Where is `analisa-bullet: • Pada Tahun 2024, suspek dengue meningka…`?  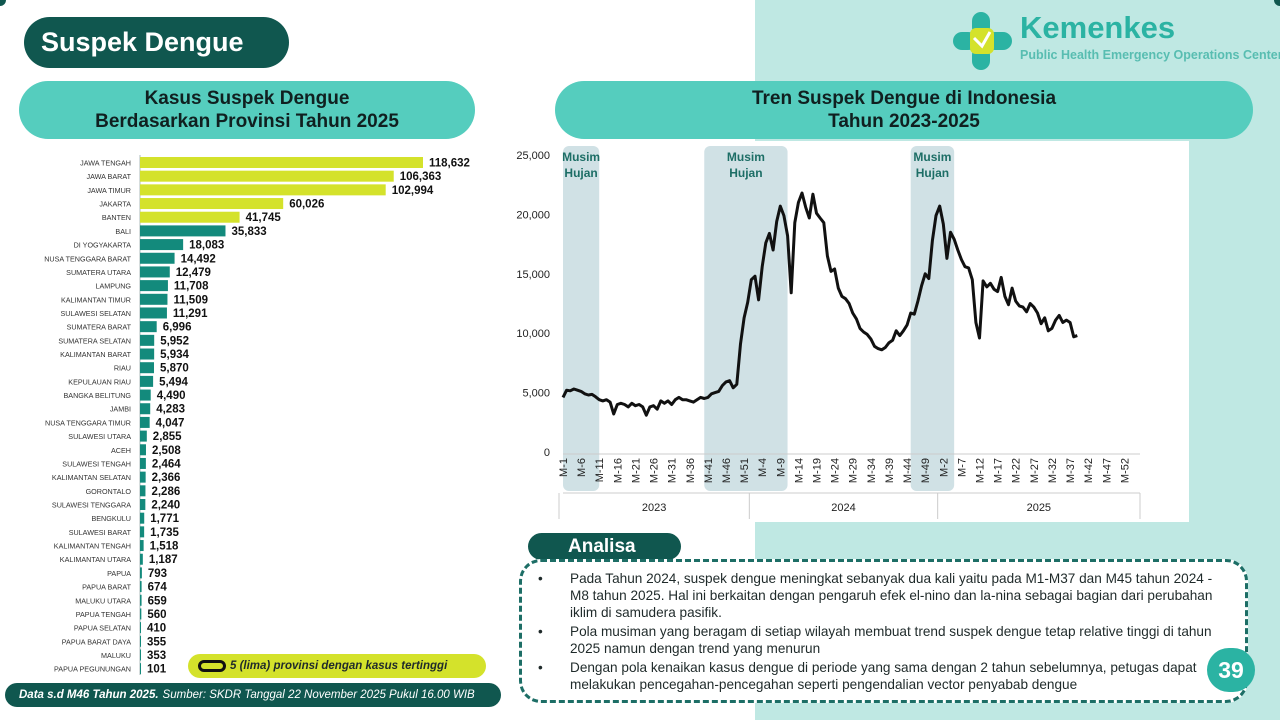
analisa-bullet: • Pada Tahun 2024, suspek dengue meningka… is located at coordinates (883, 595).